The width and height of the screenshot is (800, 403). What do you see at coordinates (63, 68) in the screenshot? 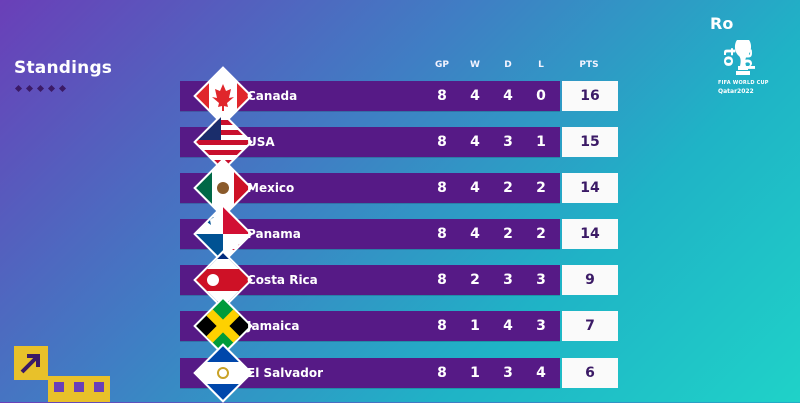
I see `page-title: Standings` at bounding box center [63, 68].